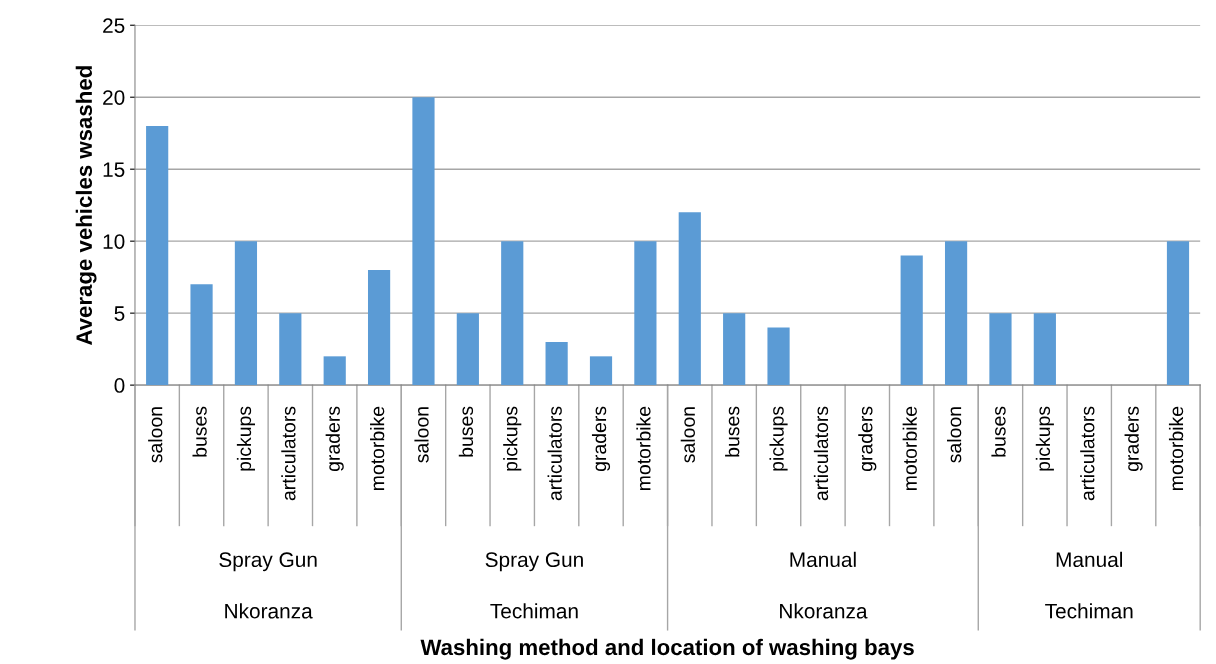 Image resolution: width=1216 pixels, height=664 pixels. Describe the element at coordinates (119, 385) in the screenshot. I see `y-tick-label: 0` at that location.